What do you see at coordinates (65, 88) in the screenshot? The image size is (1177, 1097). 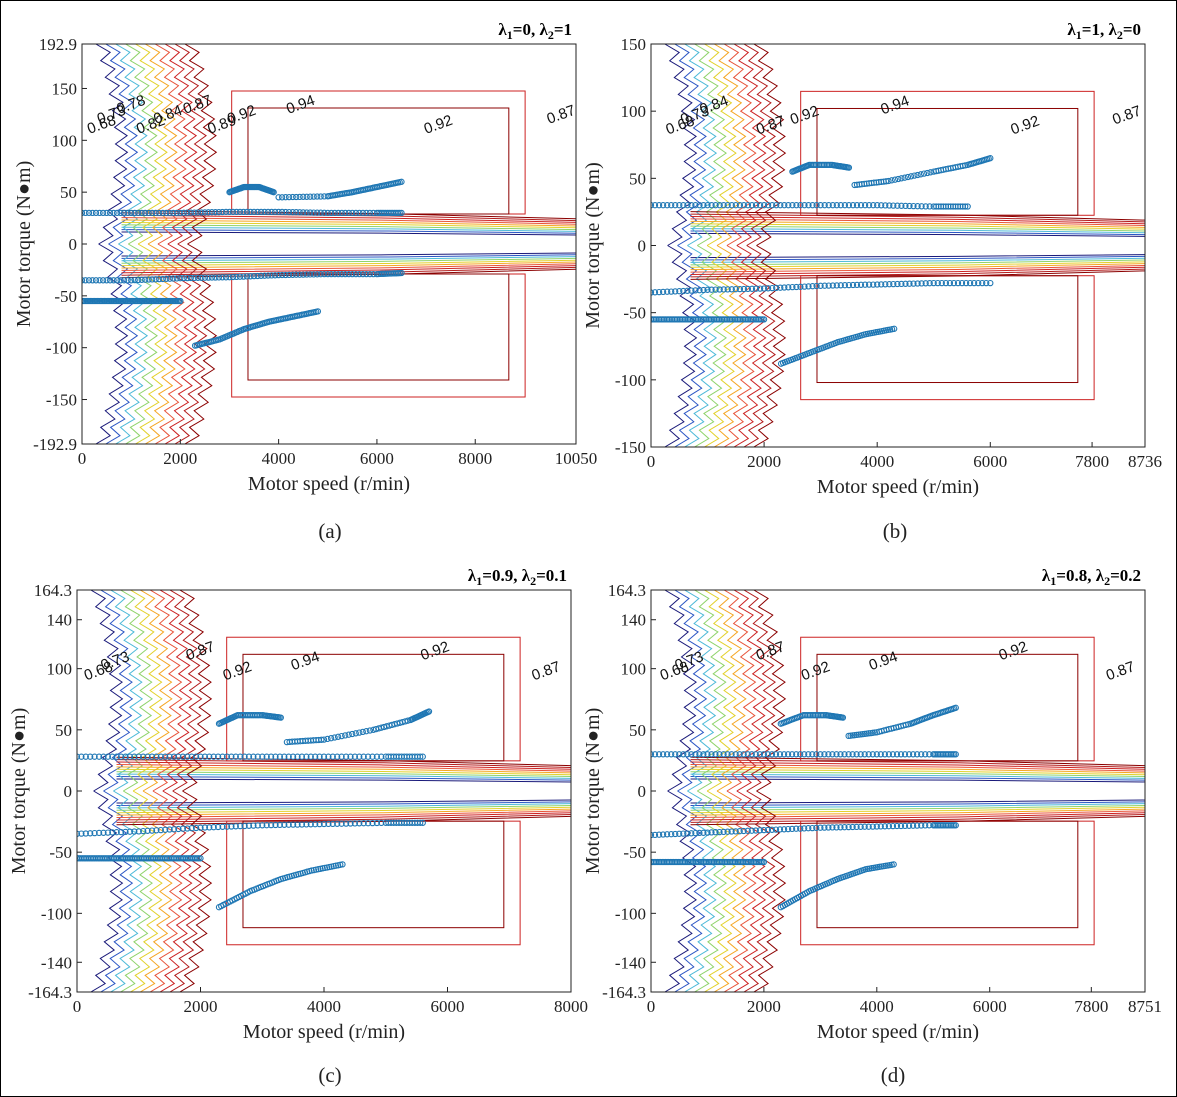 I see `y-tick-label: 150` at bounding box center [65, 88].